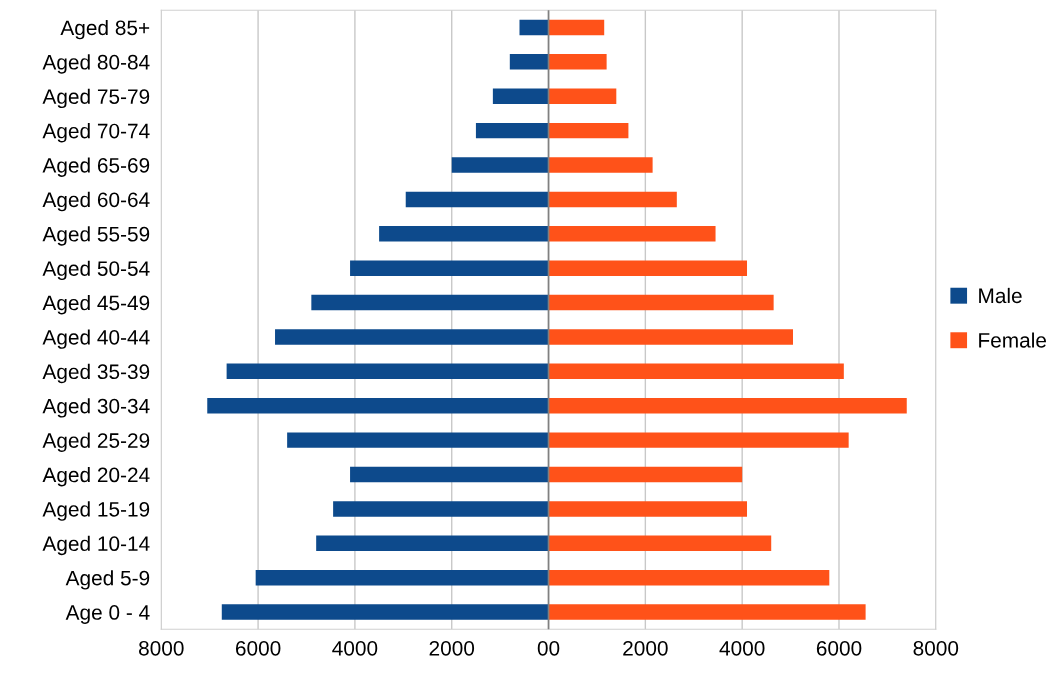 The height and width of the screenshot is (684, 1061). Describe the element at coordinates (107, 580) in the screenshot. I see `y-tick-label: Aged 5-9` at that location.